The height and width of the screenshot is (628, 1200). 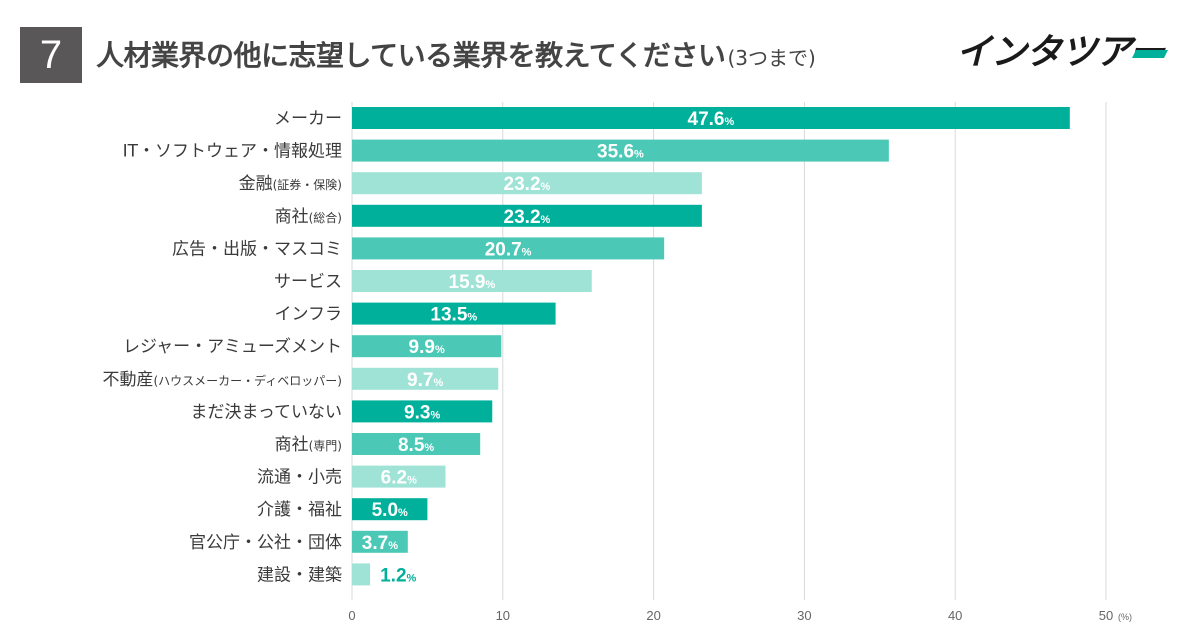 I want to click on chart-title: 人材業界の他に志望している業界を教えてください (3つまで), so click(x=456, y=54).